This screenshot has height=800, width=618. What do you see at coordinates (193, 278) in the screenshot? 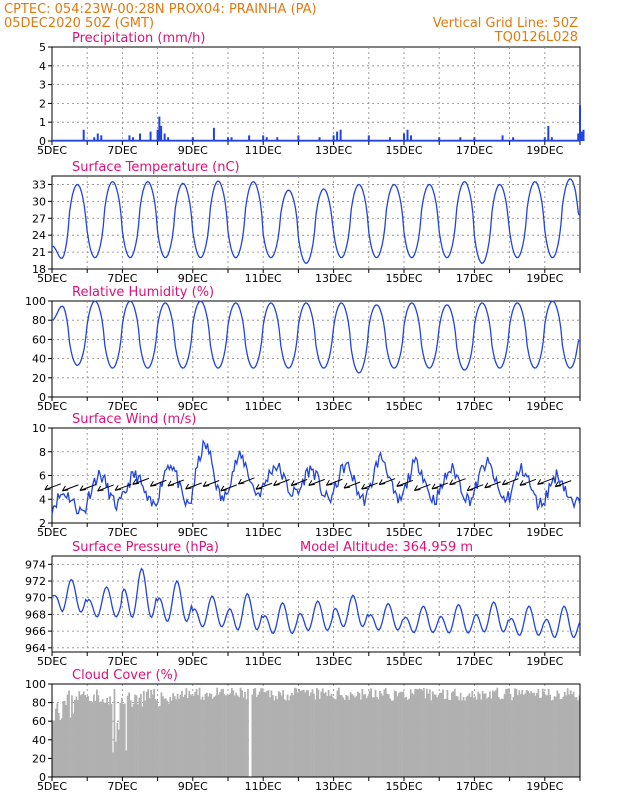
I see `x-tick-label: 9DEC` at bounding box center [193, 278].